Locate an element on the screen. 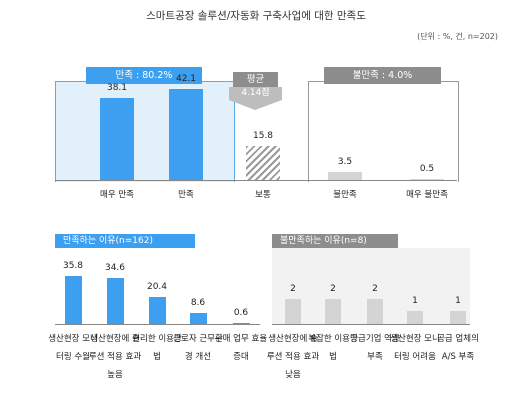  chart-0-category-label: 보통 is located at coordinates (263, 195).